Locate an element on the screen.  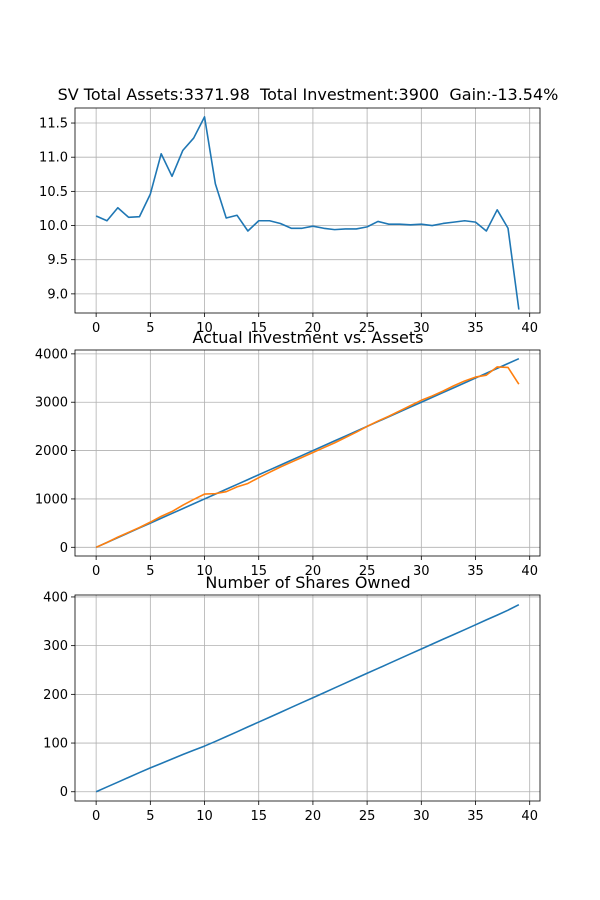
y-tick-label: 11.5 is located at coordinates (53, 124).